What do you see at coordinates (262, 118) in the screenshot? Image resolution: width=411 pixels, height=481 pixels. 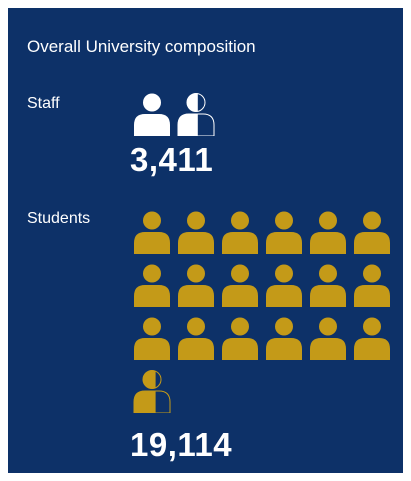 I see `staff-icon-grid` at bounding box center [262, 118].